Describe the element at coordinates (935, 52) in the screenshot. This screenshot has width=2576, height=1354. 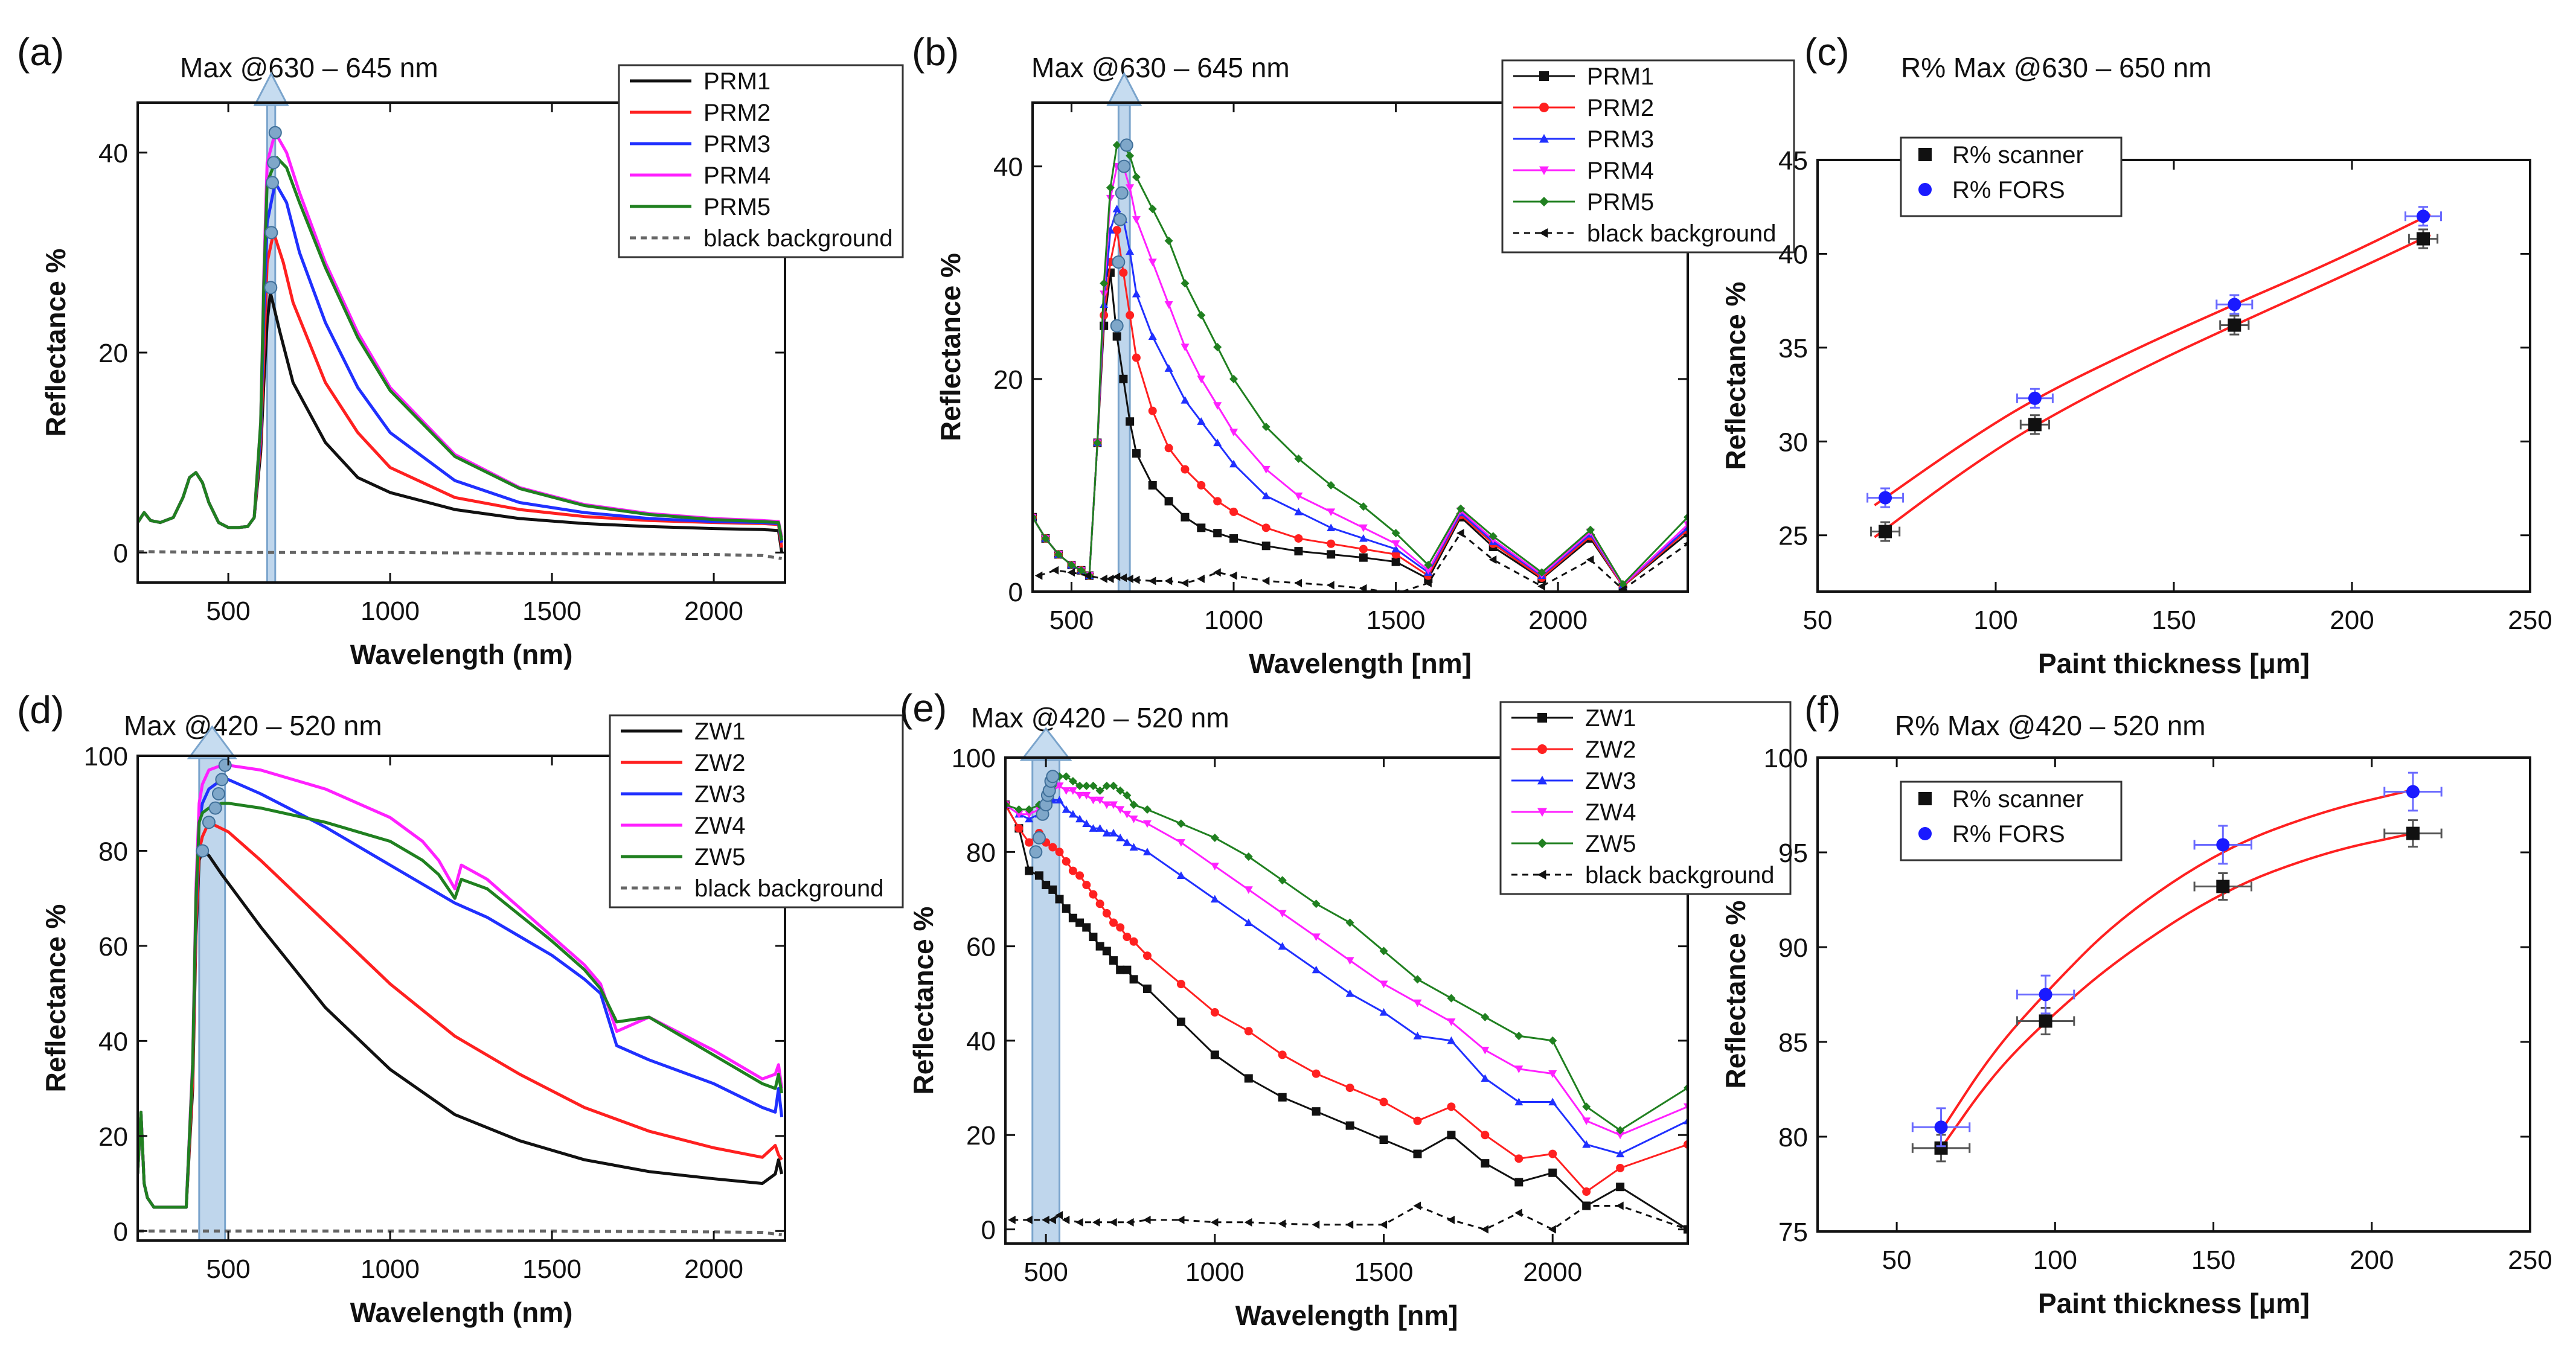
I see `panel-label: (b)` at that location.